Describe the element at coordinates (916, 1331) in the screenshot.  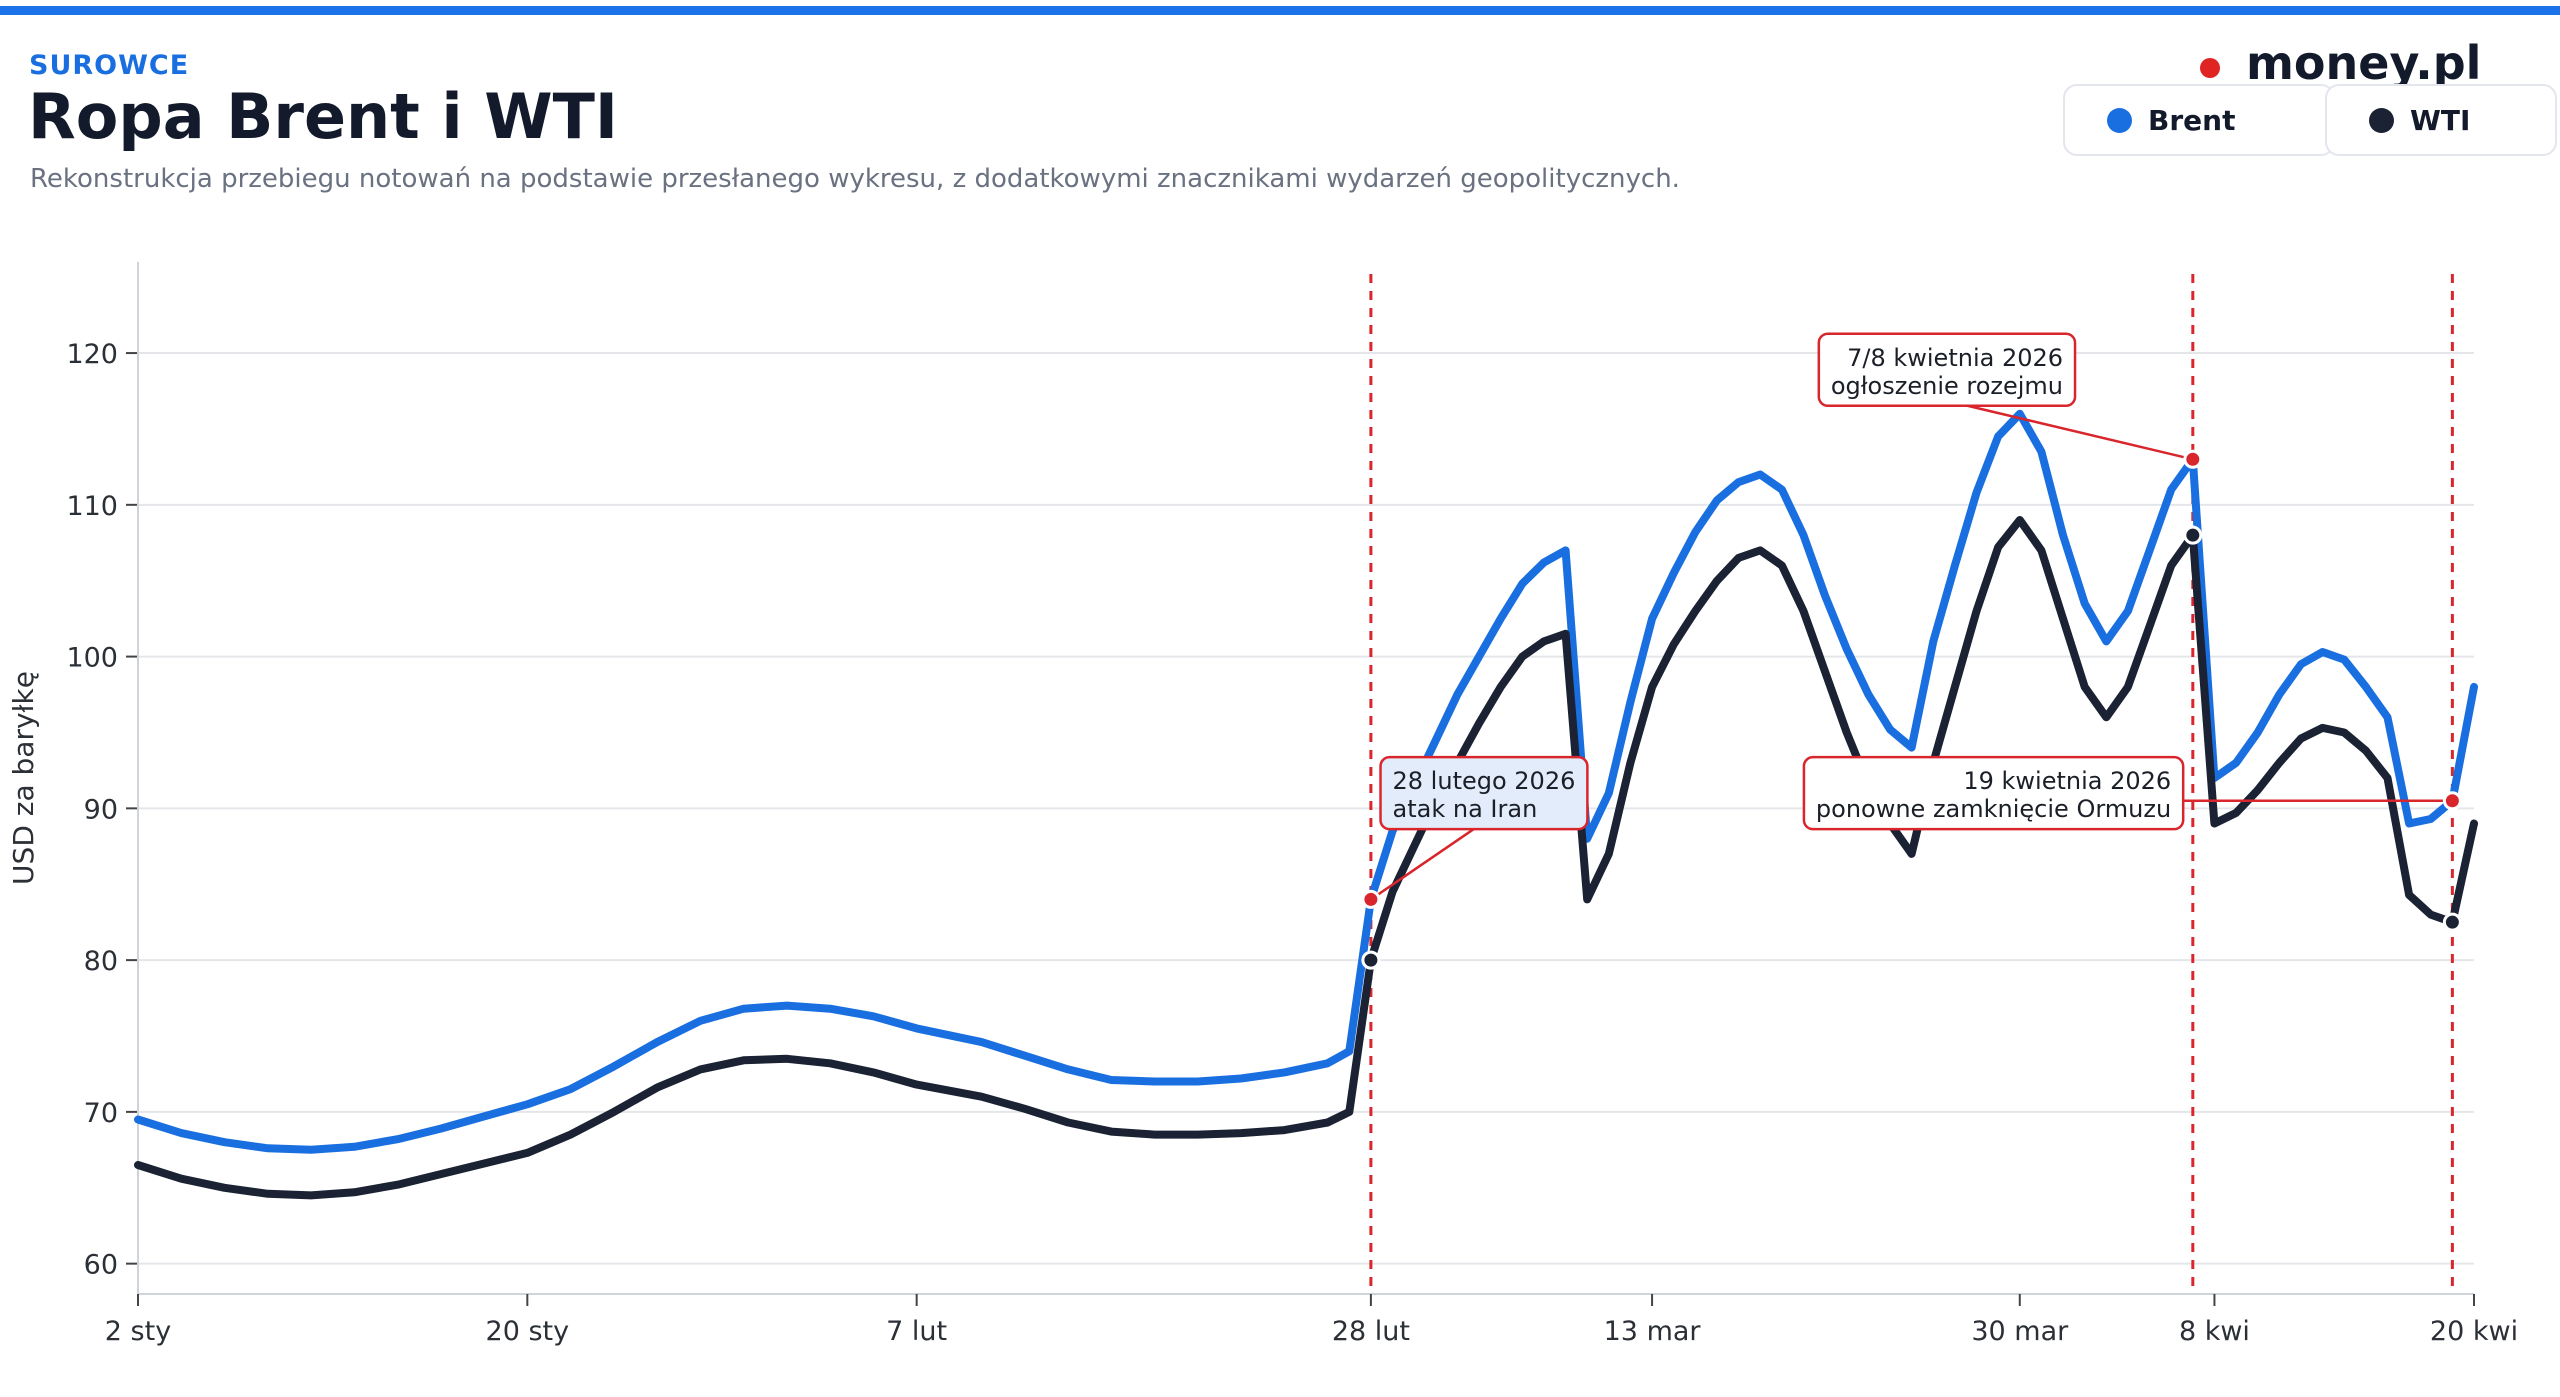
I see `x-tick-label: 7 lut` at that location.